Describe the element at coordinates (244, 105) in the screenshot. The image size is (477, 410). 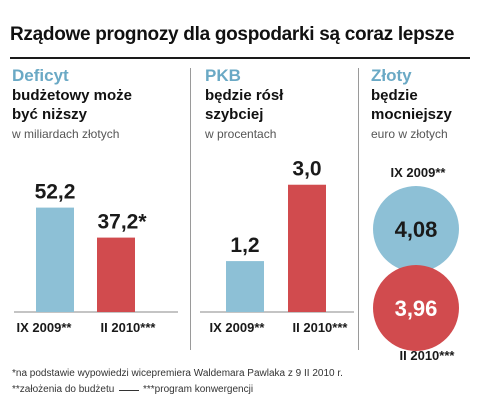
I see `gdp-subtitle: będzie rósł szybciej` at that location.